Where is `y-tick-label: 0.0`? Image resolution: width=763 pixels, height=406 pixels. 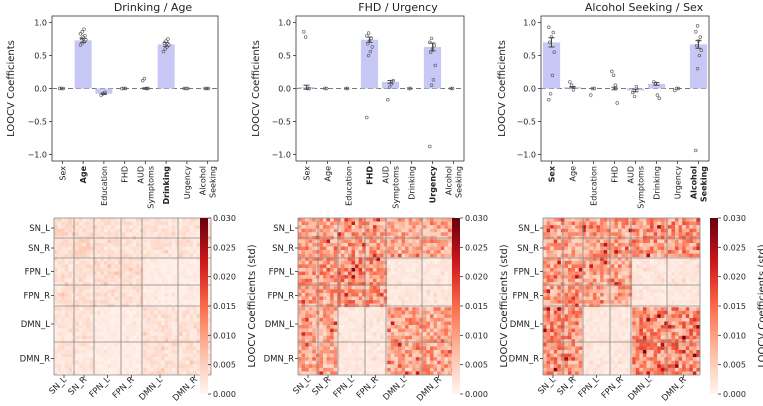 y-tick-label: 0.0 is located at coordinates (284, 89).